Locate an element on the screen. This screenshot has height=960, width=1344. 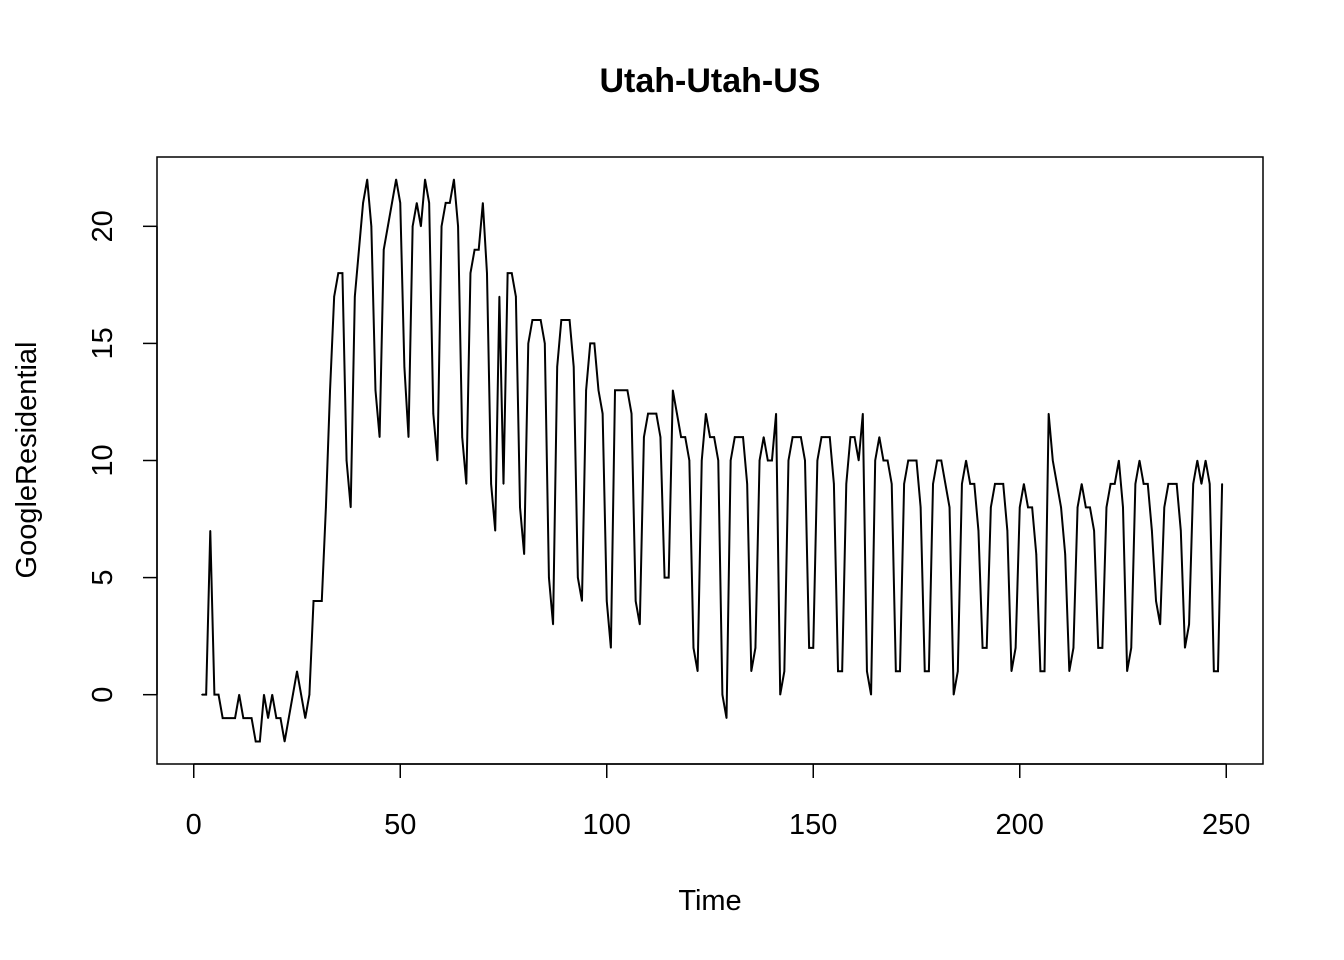
x-tick-label: 200 is located at coordinates (1020, 825).